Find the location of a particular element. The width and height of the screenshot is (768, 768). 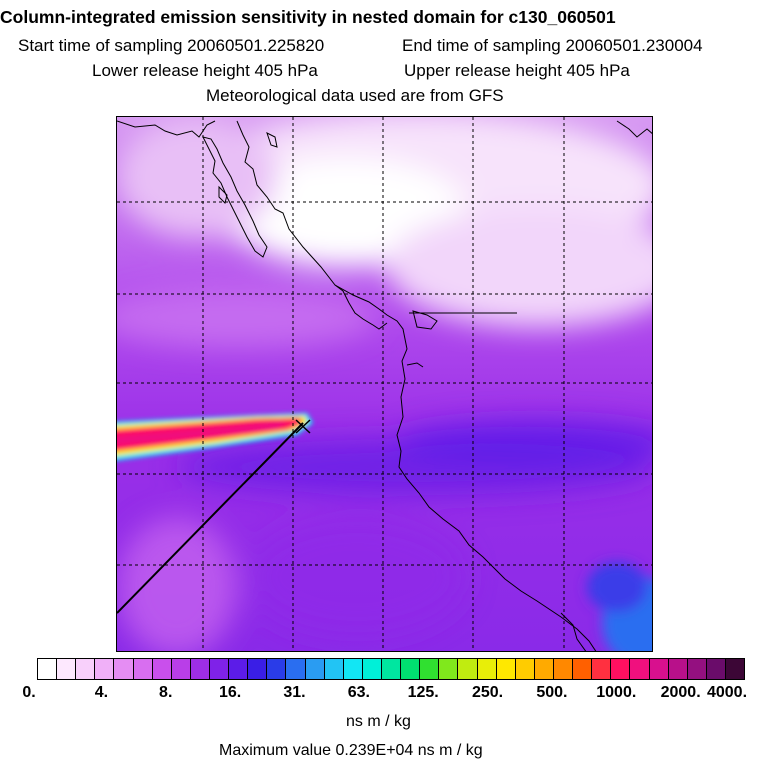

receptor-marker is located at coordinates (303, 426).